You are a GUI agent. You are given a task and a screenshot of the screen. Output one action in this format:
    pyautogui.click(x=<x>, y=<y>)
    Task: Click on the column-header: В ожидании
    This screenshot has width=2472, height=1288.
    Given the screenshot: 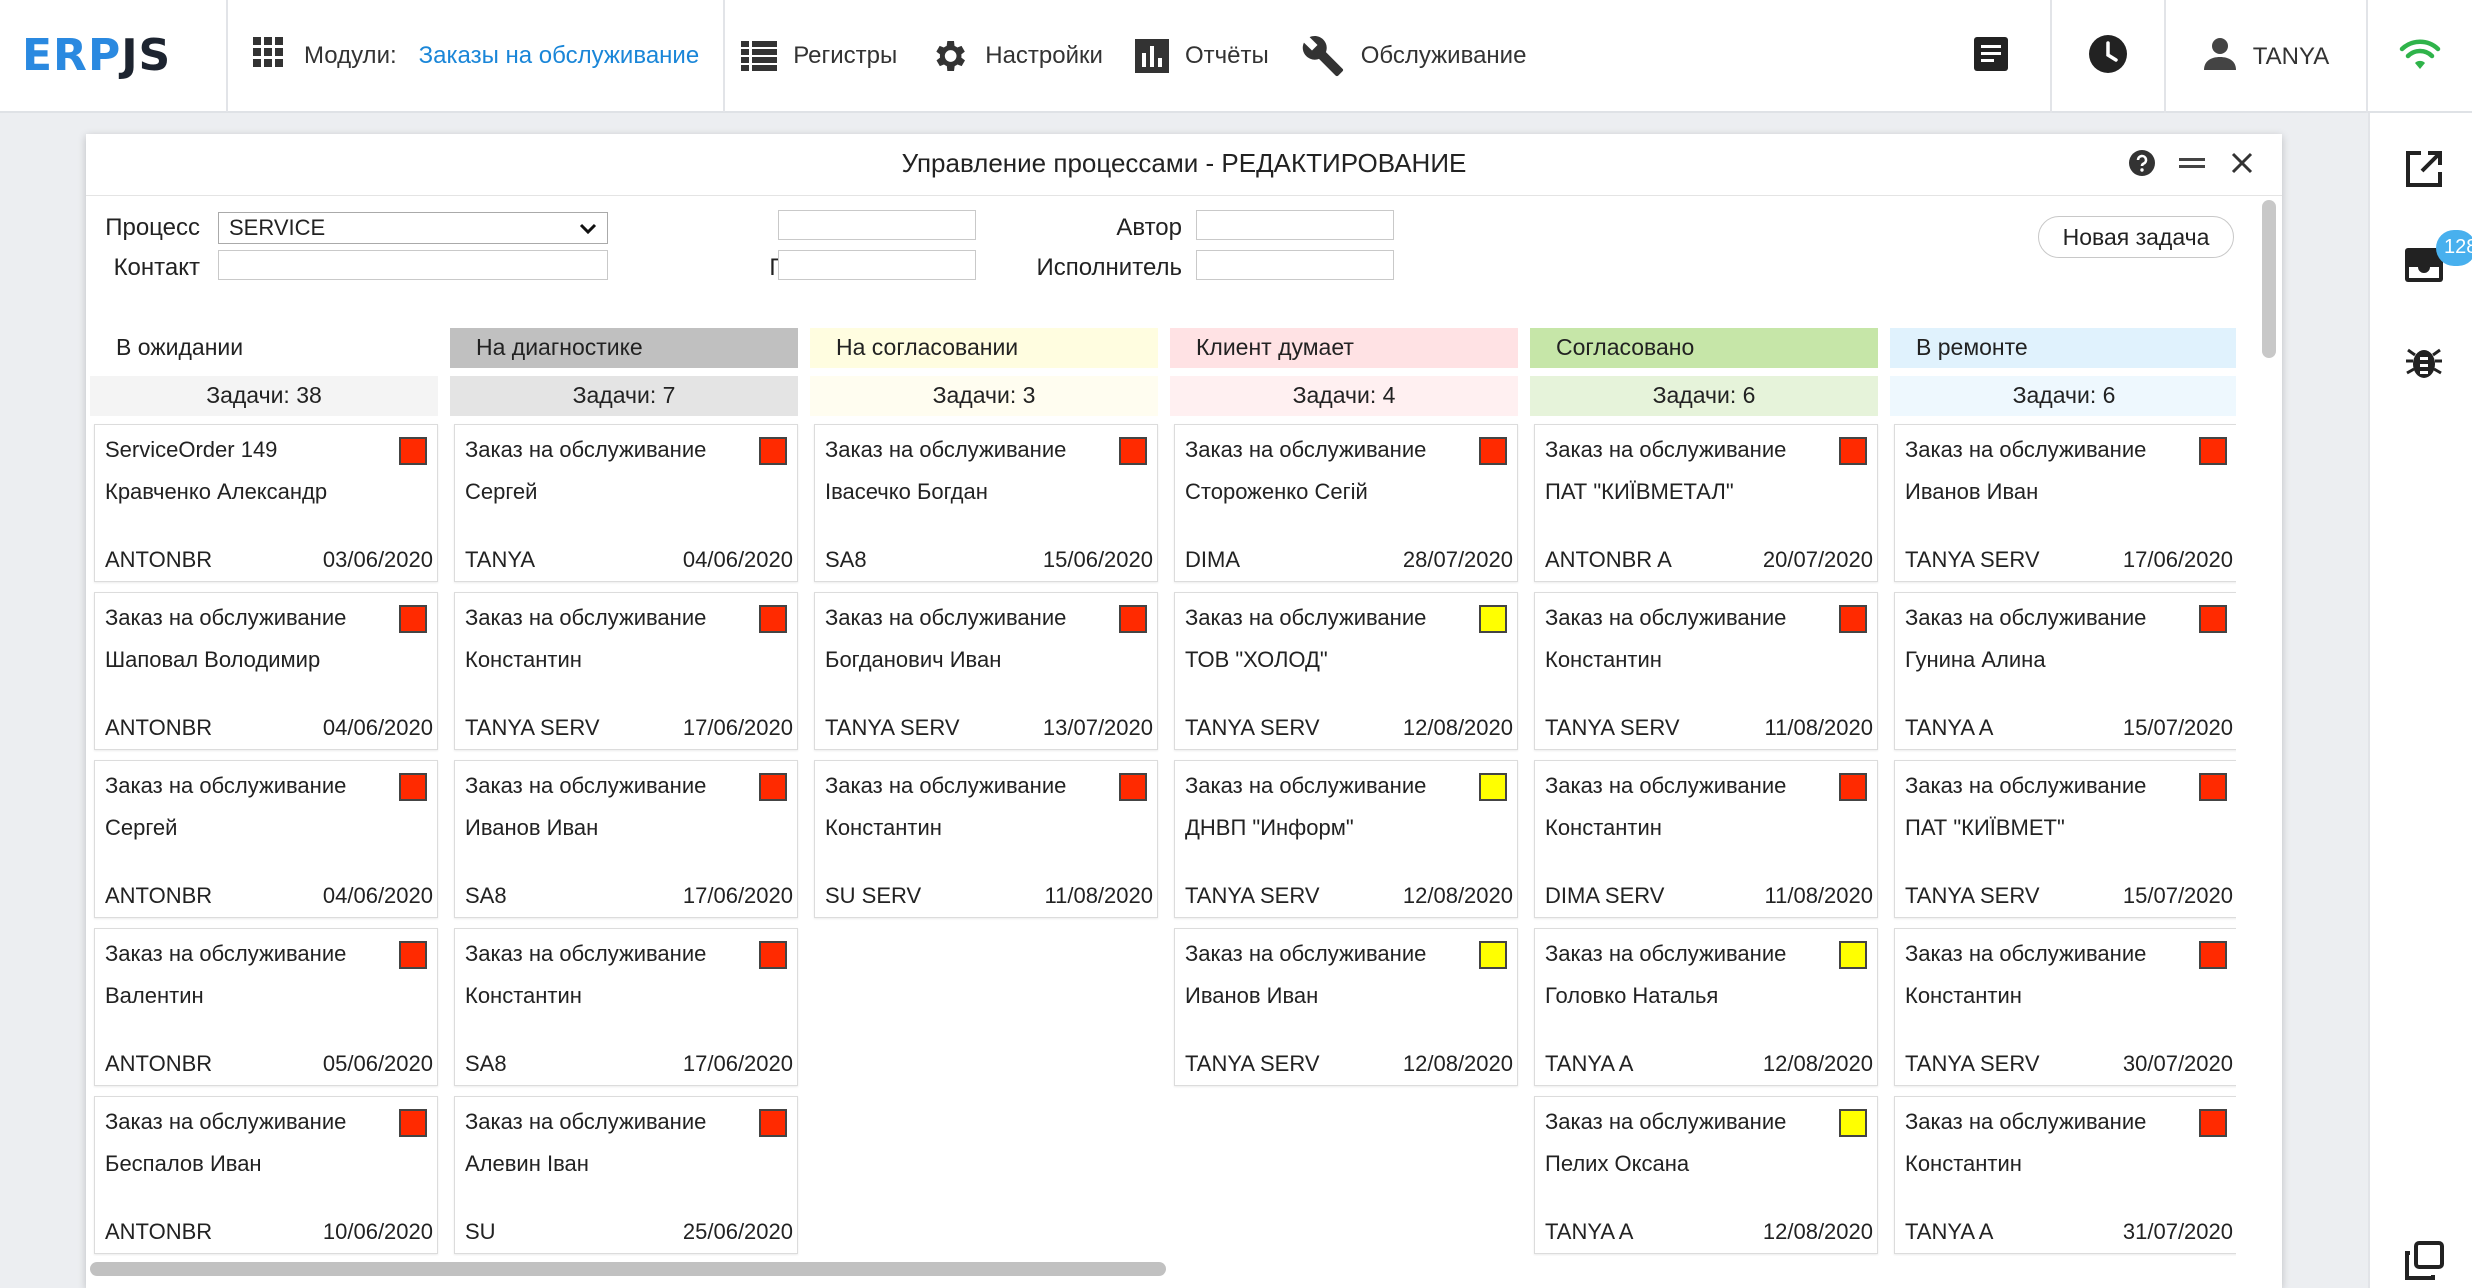 What is the action you would take?
    pyautogui.click(x=264, y=348)
    